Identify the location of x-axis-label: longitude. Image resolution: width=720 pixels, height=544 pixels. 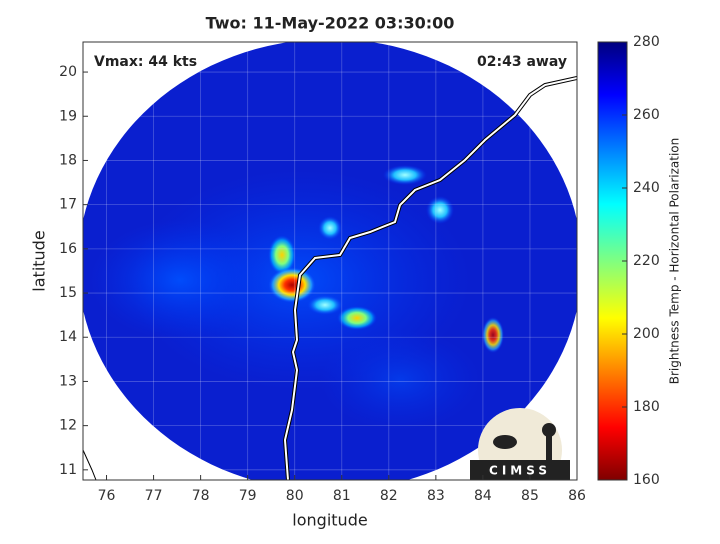
(329, 520).